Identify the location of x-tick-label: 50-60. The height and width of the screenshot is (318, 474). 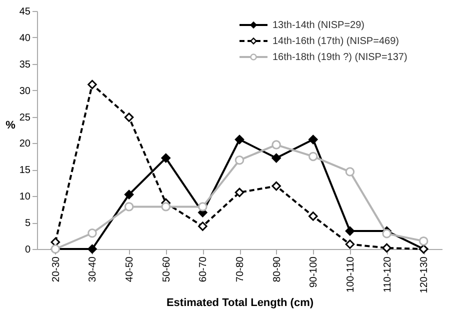
(166, 269).